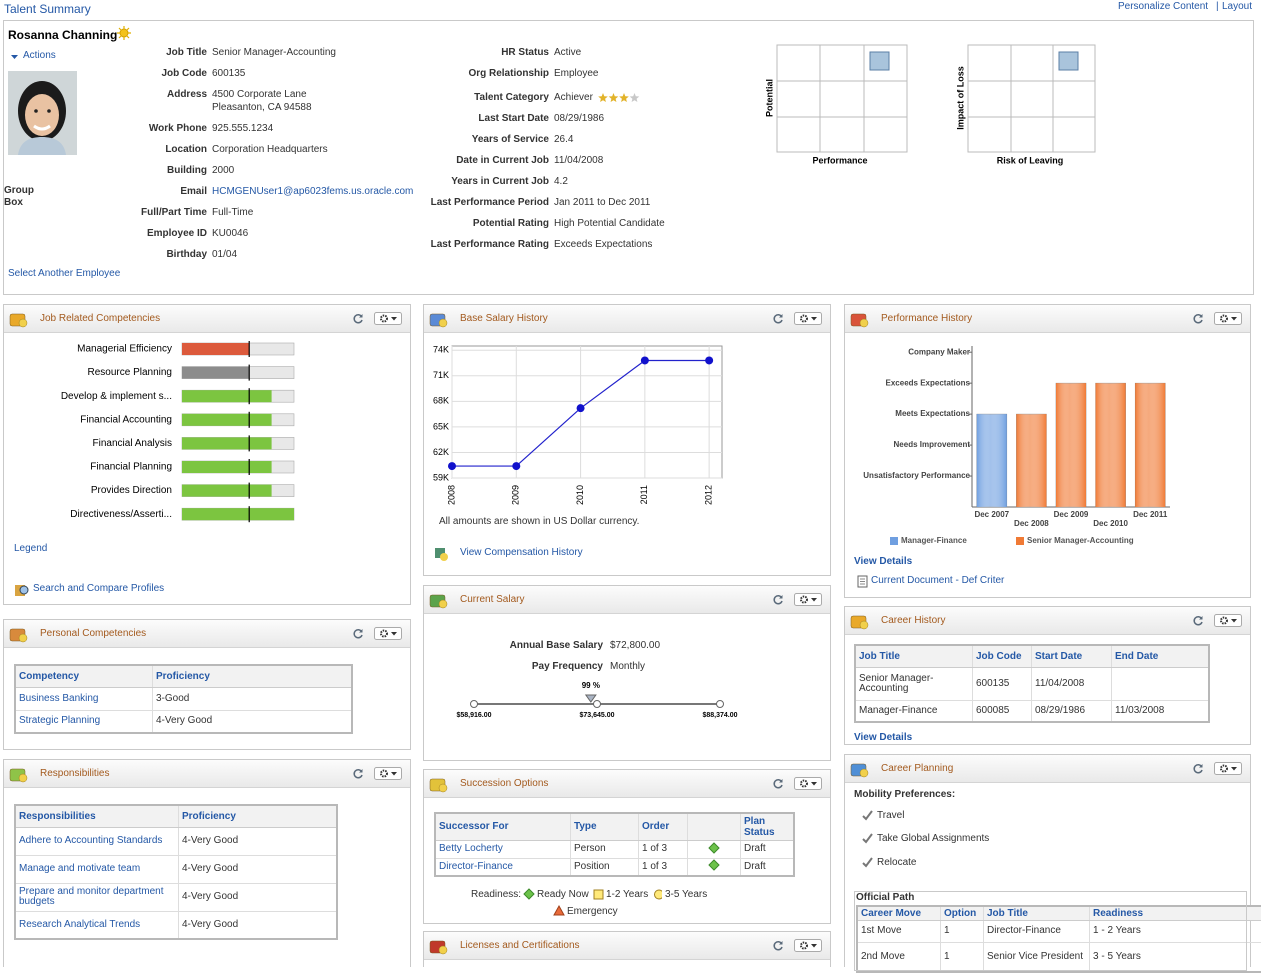 Image resolution: width=1261 pixels, height=973 pixels. I want to click on table-cell: Strategic Planning, so click(84, 721).